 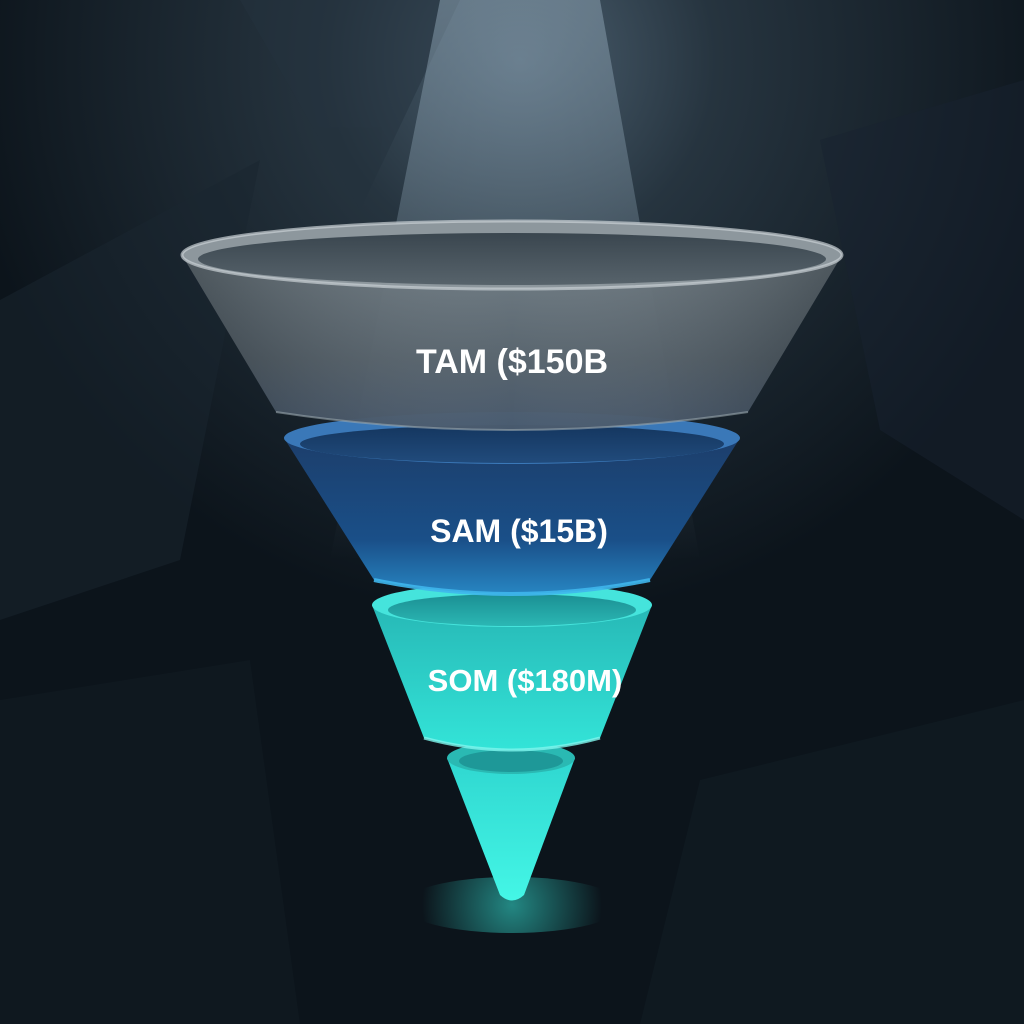 What do you see at coordinates (511, 821) in the screenshot?
I see `funnel-tip` at bounding box center [511, 821].